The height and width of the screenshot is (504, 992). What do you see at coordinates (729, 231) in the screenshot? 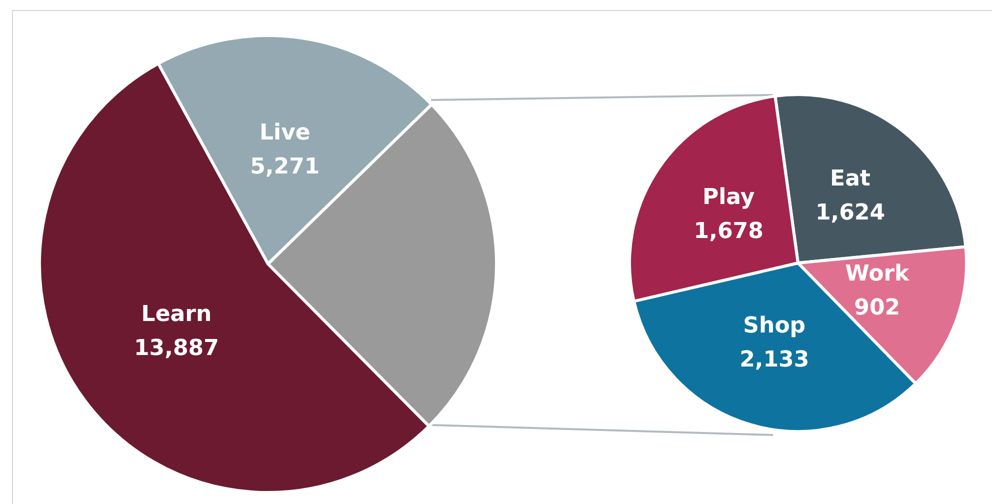
I see `data-label: 1,678` at bounding box center [729, 231].